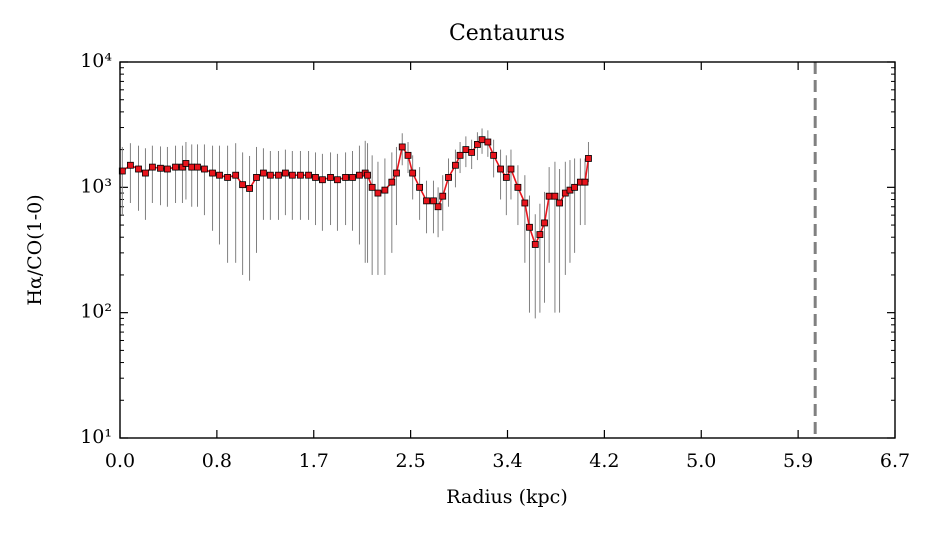  I want to click on x-tick-label: 5.0, so click(701, 461).